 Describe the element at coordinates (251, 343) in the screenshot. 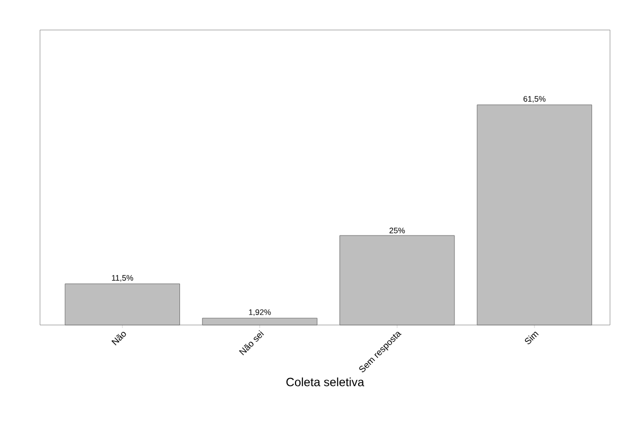

I see `x-tick-label: Não sei` at that location.